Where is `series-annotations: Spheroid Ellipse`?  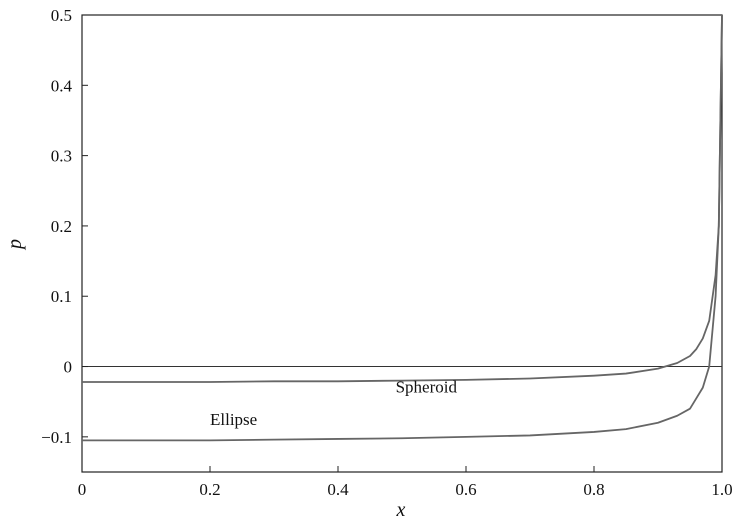
series-annotations: Spheroid Ellipse is located at coordinates (333, 403).